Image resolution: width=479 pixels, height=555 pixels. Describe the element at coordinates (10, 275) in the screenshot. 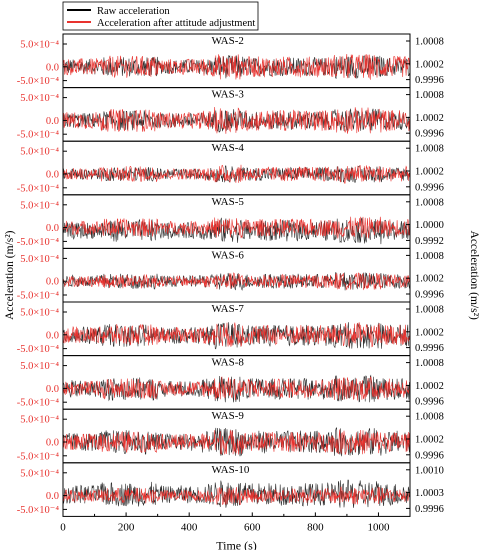

I see `left-y-axis-label: Acceleration (m/s²)` at that location.